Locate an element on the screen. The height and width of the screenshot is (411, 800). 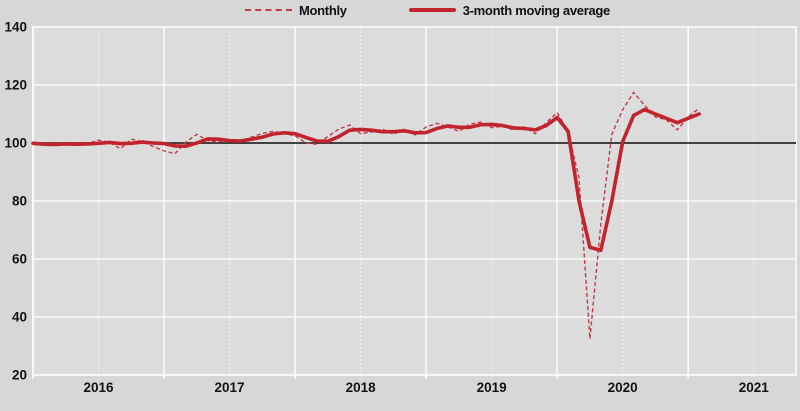
x-axis-label: 2019 is located at coordinates (492, 387).